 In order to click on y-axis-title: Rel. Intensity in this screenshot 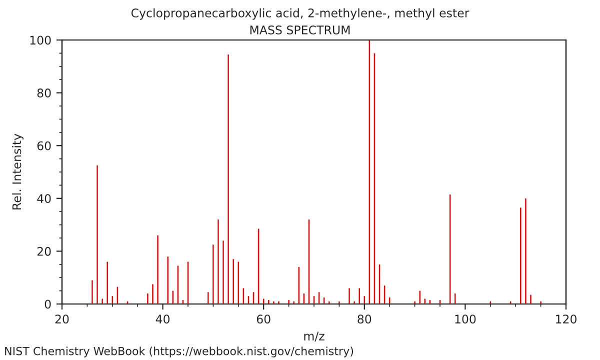, I will do `click(18, 172)`.